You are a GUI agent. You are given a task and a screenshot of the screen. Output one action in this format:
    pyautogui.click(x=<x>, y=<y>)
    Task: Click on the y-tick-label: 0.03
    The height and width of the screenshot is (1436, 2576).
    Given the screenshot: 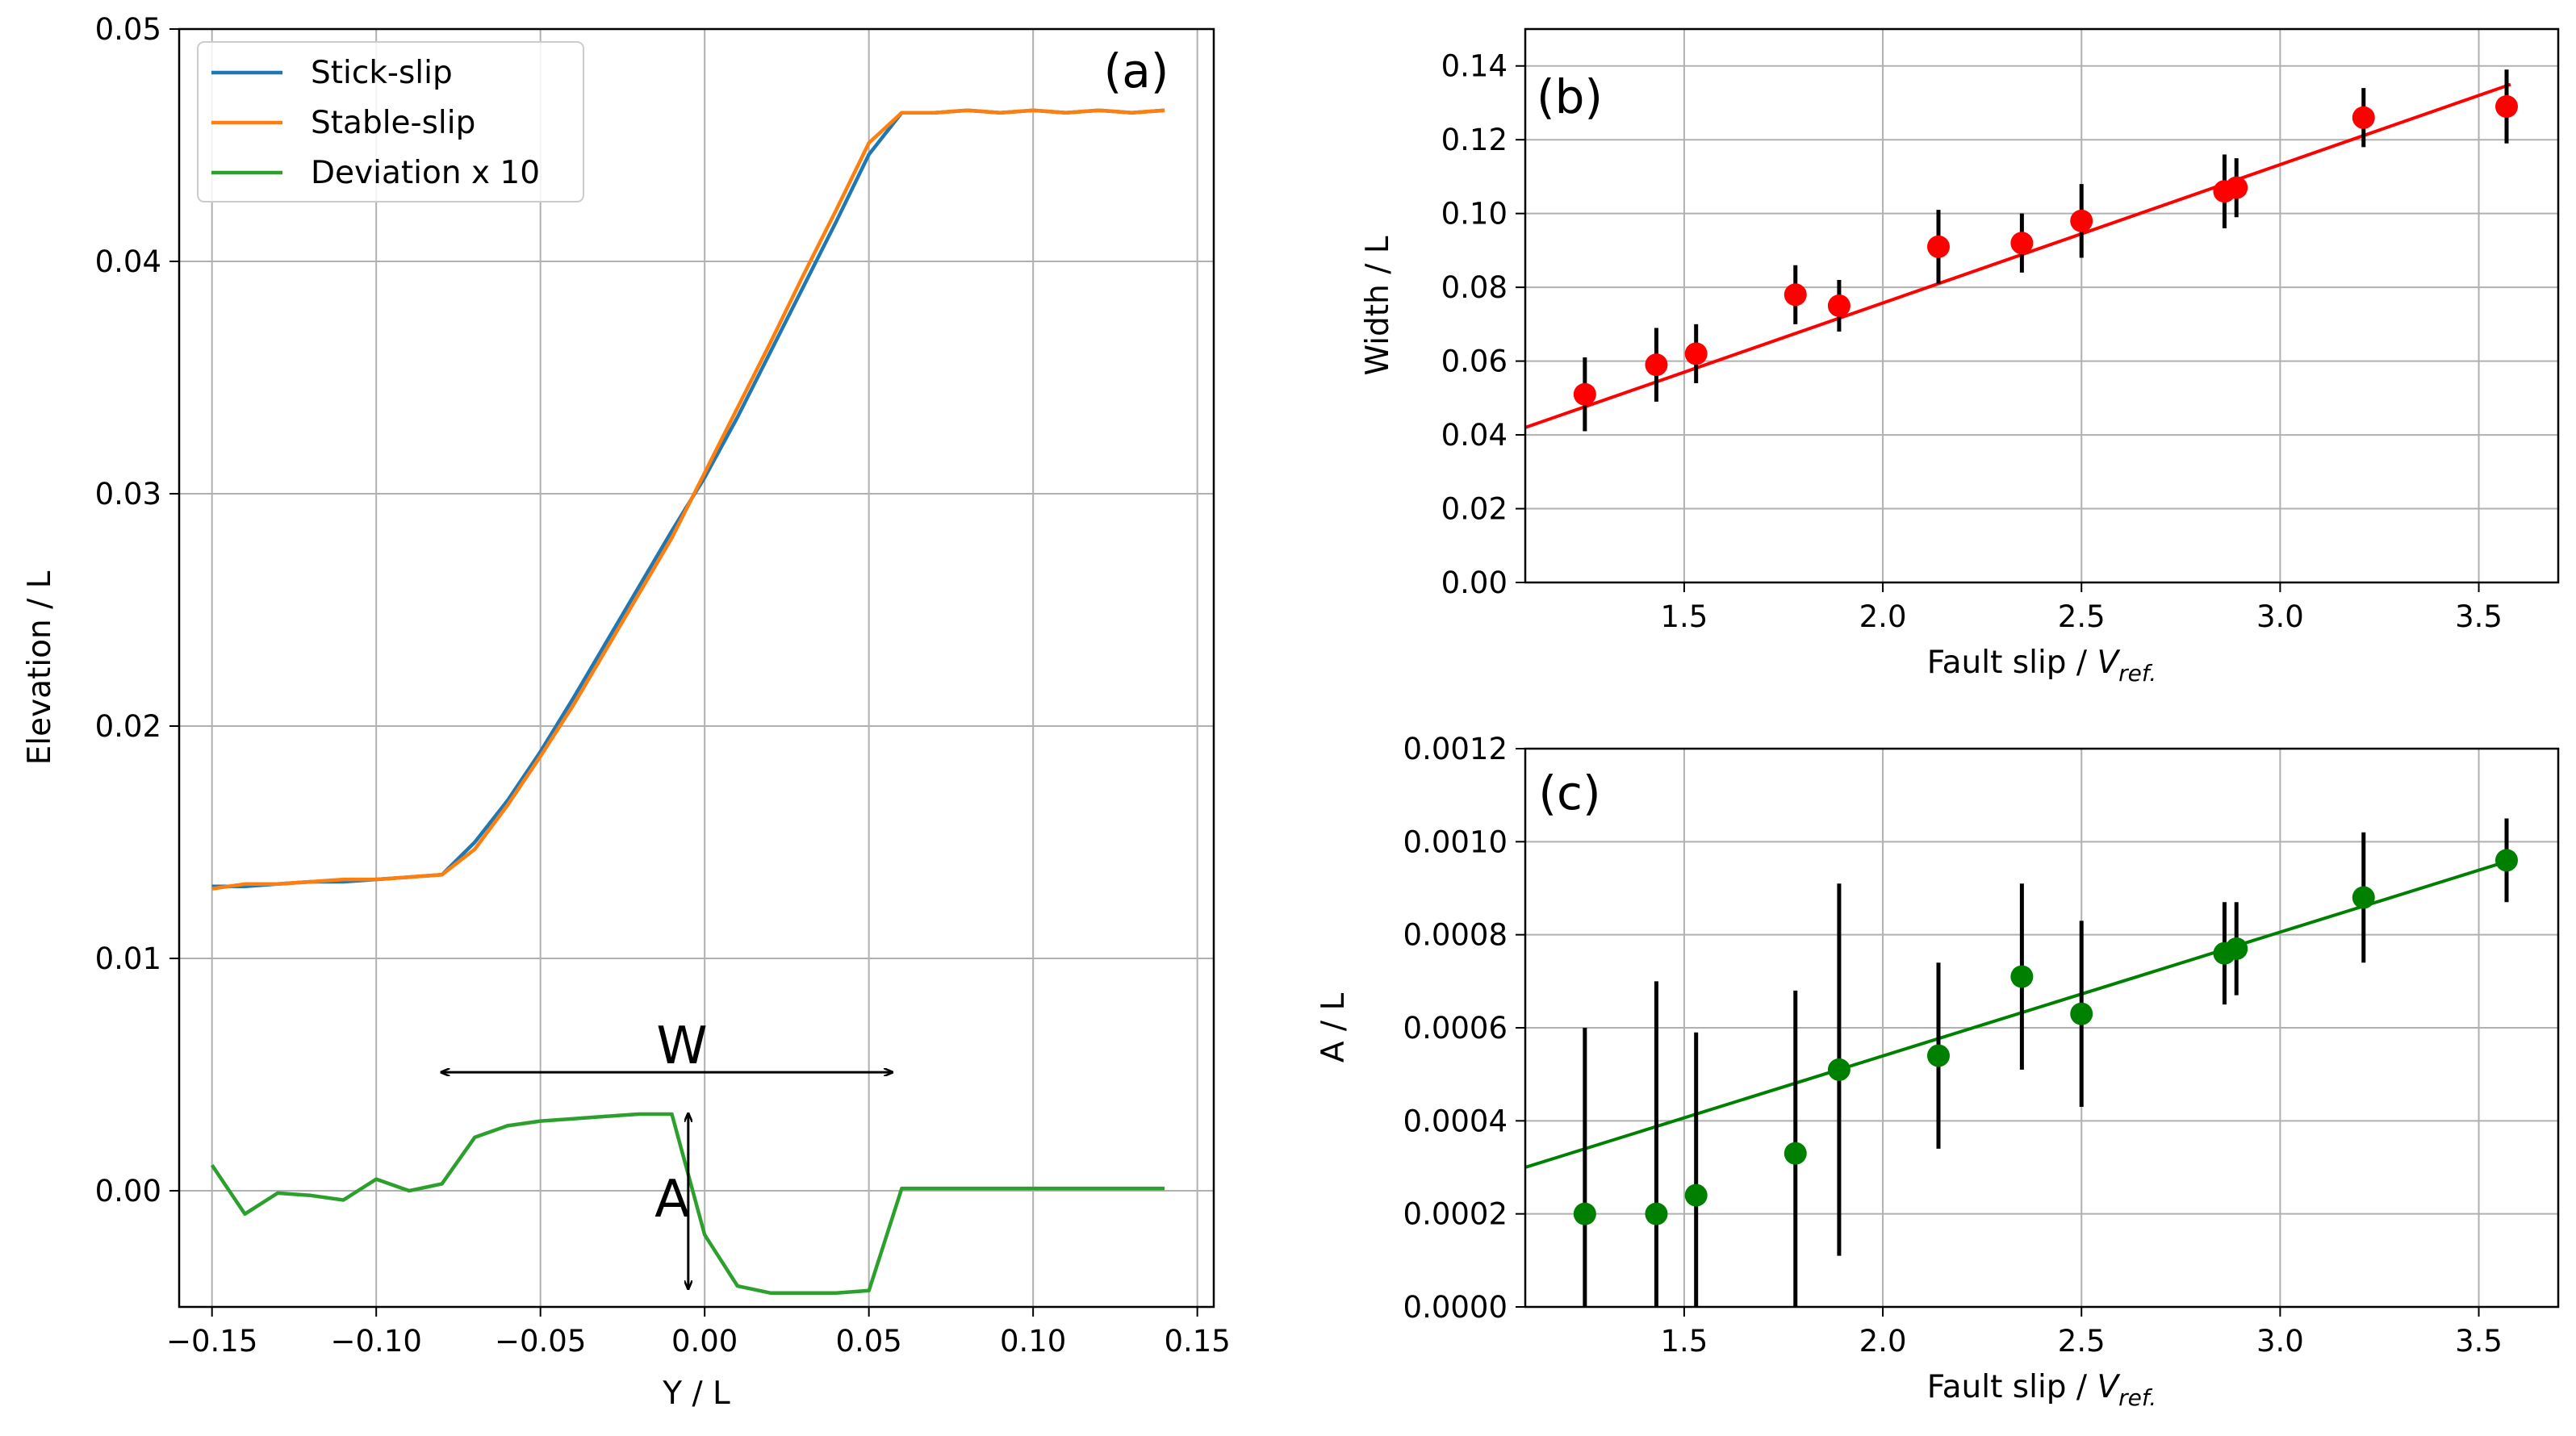 What is the action you would take?
    pyautogui.click(x=128, y=494)
    